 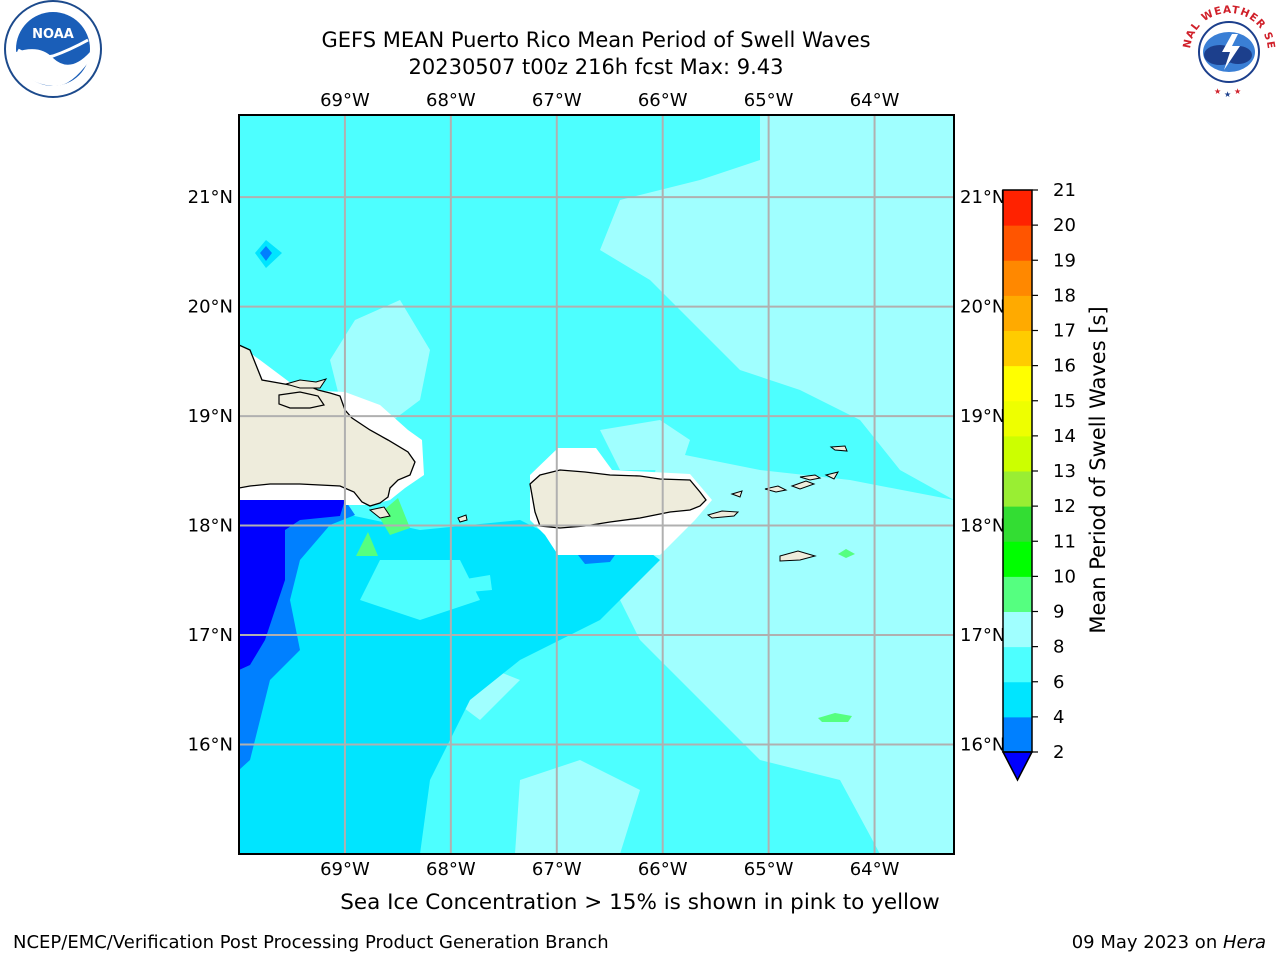 What do you see at coordinates (736, 494) in the screenshot?
I see `culebra` at bounding box center [736, 494].